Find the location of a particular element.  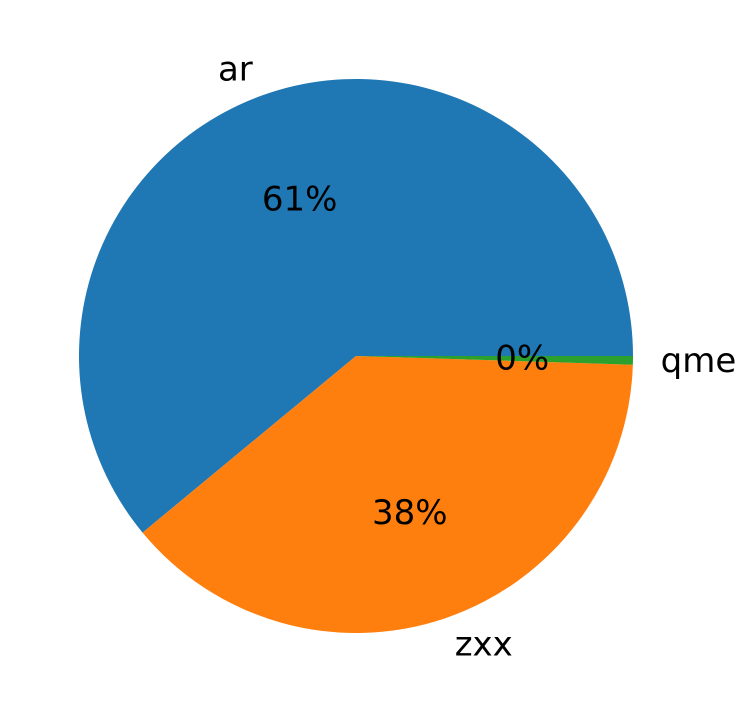

pct-label-zxx: 38% is located at coordinates (410, 513).